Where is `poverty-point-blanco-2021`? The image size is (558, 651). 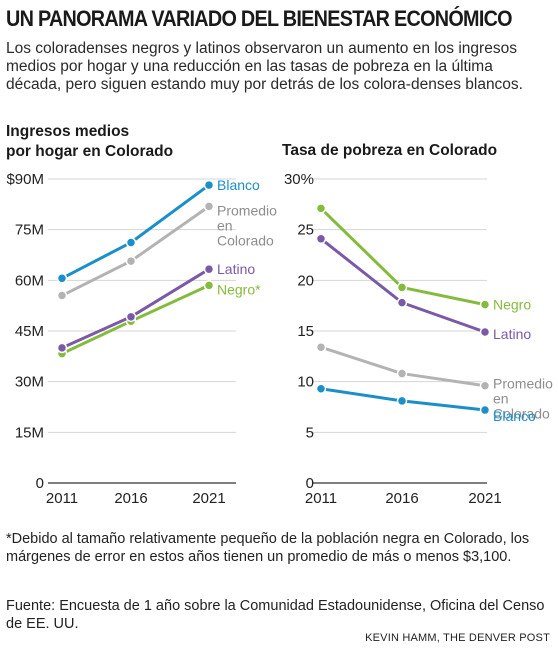 poverty-point-blanco-2021 is located at coordinates (485, 410).